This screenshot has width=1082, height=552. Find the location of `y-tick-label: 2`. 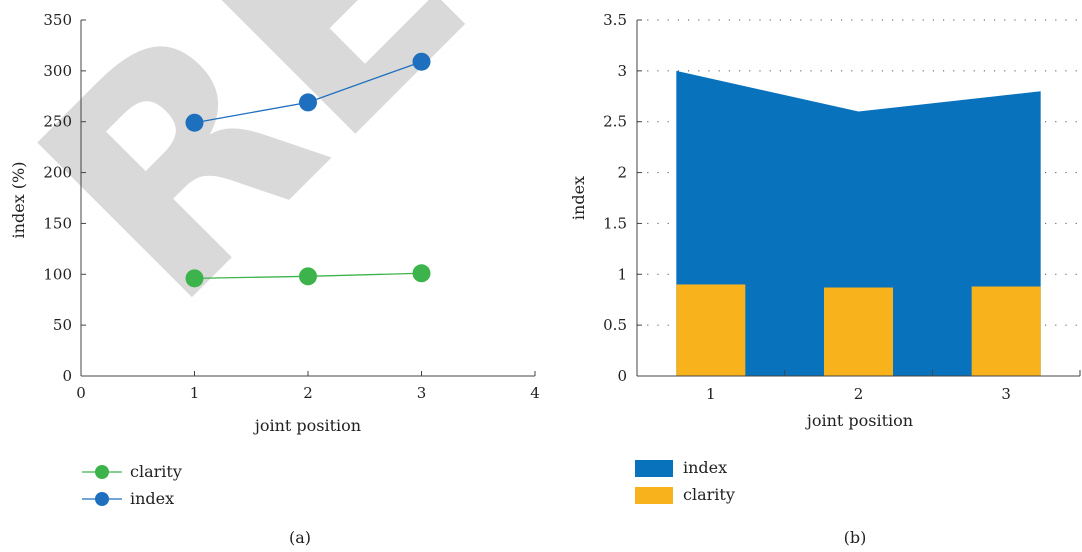

y-tick-label: 2 is located at coordinates (622, 173).